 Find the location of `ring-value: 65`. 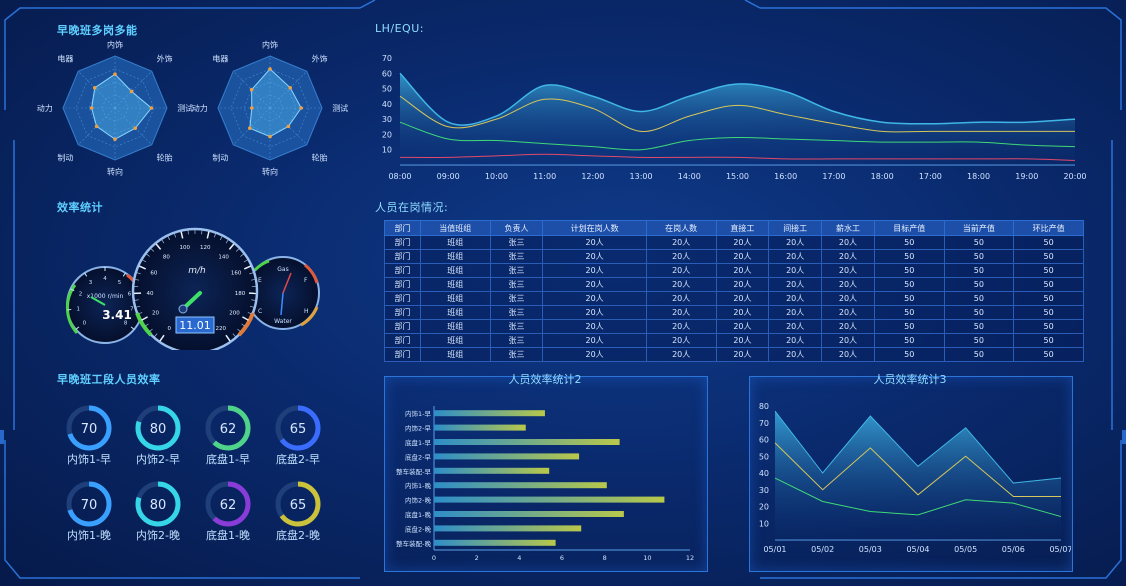

ring-value: 65 is located at coordinates (298, 505).